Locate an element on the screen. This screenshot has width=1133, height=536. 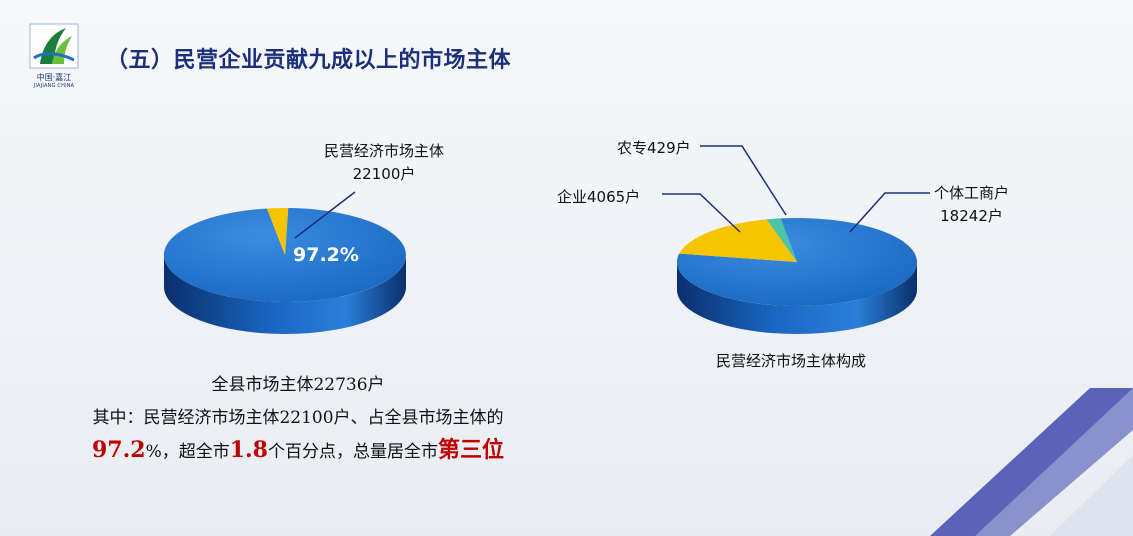
pie2-label-individual-line1: 个体工商户 is located at coordinates (972, 193).